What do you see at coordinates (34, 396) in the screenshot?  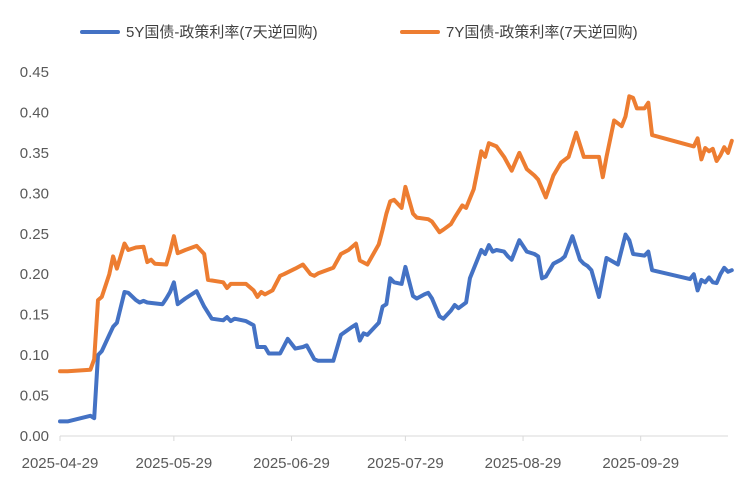 I see `y-tick-label: 0.05` at bounding box center [34, 396].